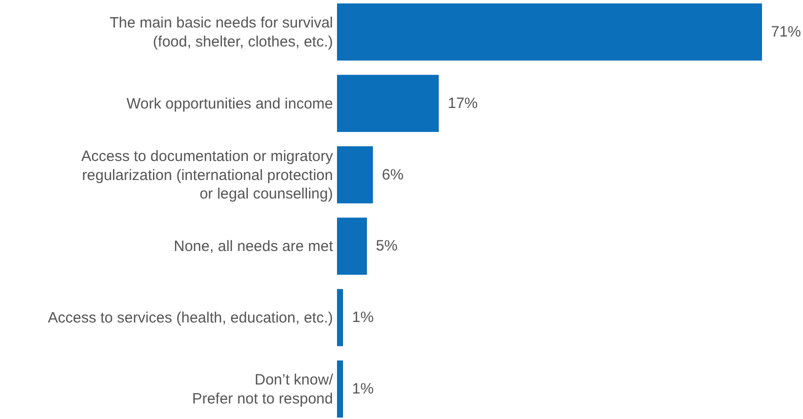 The image size is (803, 419). I want to click on y-tick-label: Access to services (health, education, etc.), so click(190, 317).